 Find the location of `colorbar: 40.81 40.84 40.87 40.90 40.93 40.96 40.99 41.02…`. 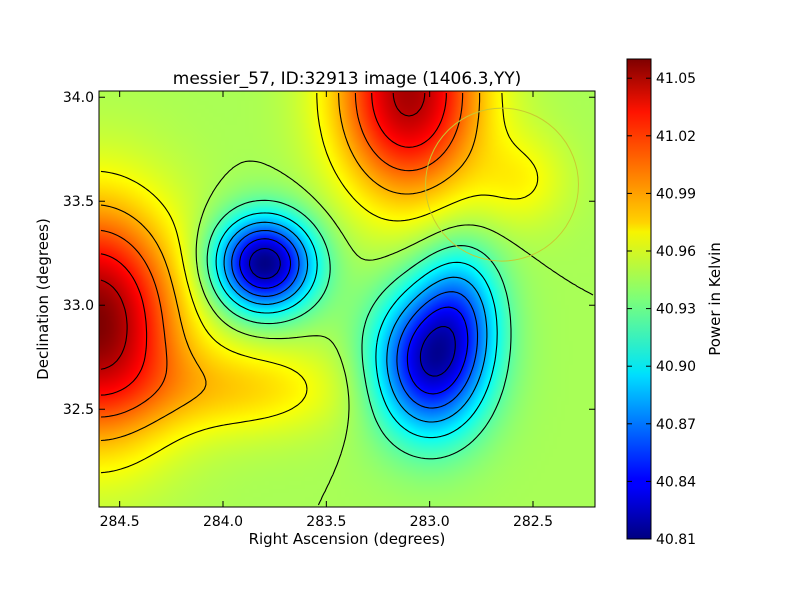

colorbar: 40.81 40.84 40.87 40.90 40.93 40.96 40.99 41.02… is located at coordinates (675, 303).